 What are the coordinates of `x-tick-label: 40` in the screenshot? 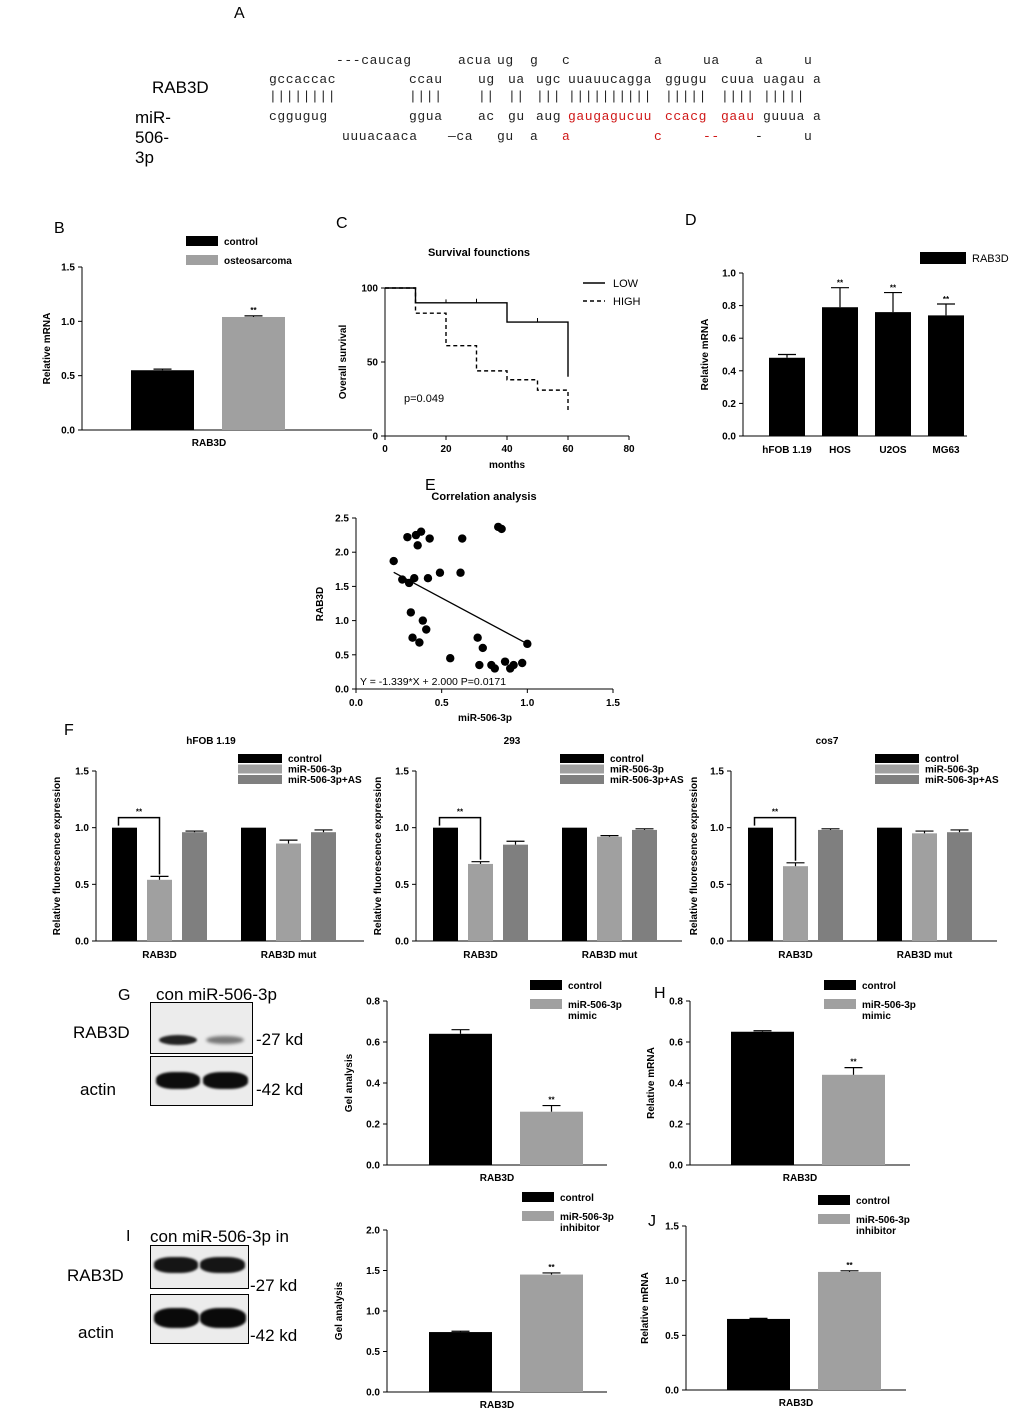 It's located at (507, 449).